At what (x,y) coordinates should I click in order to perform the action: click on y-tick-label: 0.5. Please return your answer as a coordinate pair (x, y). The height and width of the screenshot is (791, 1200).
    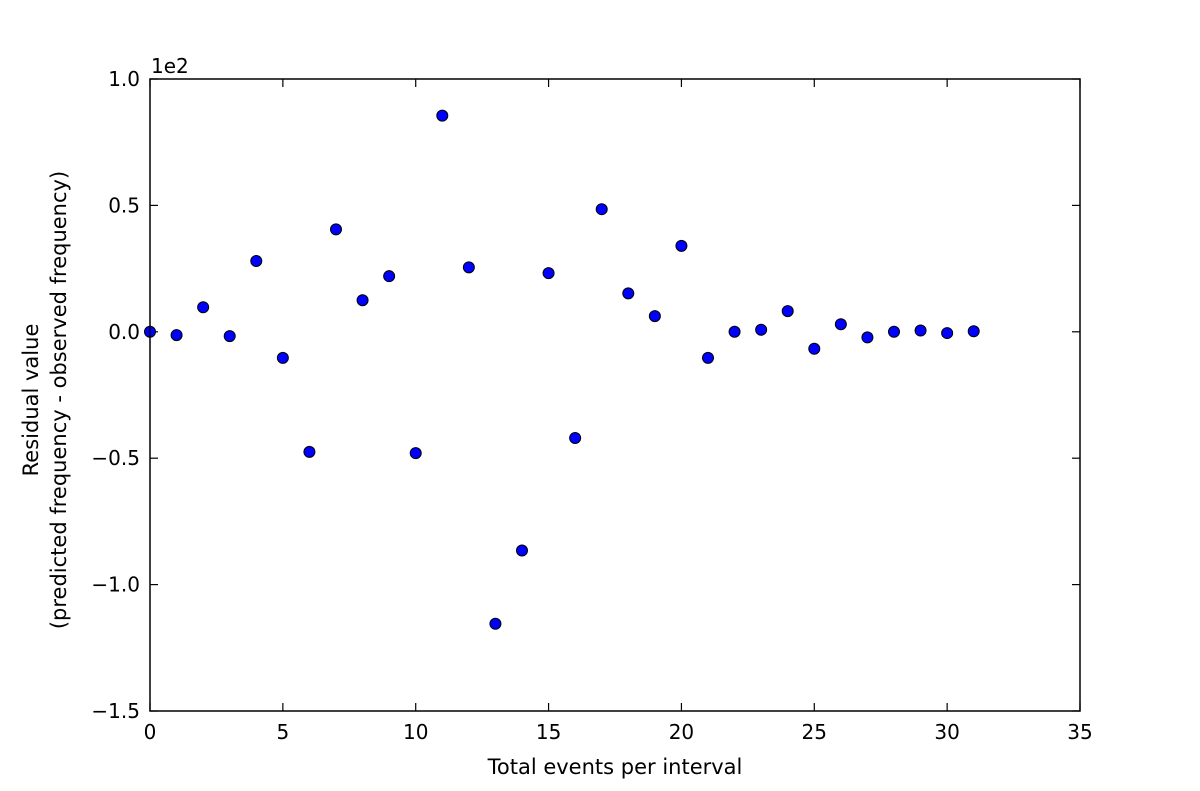
    Looking at the image, I should click on (124, 205).